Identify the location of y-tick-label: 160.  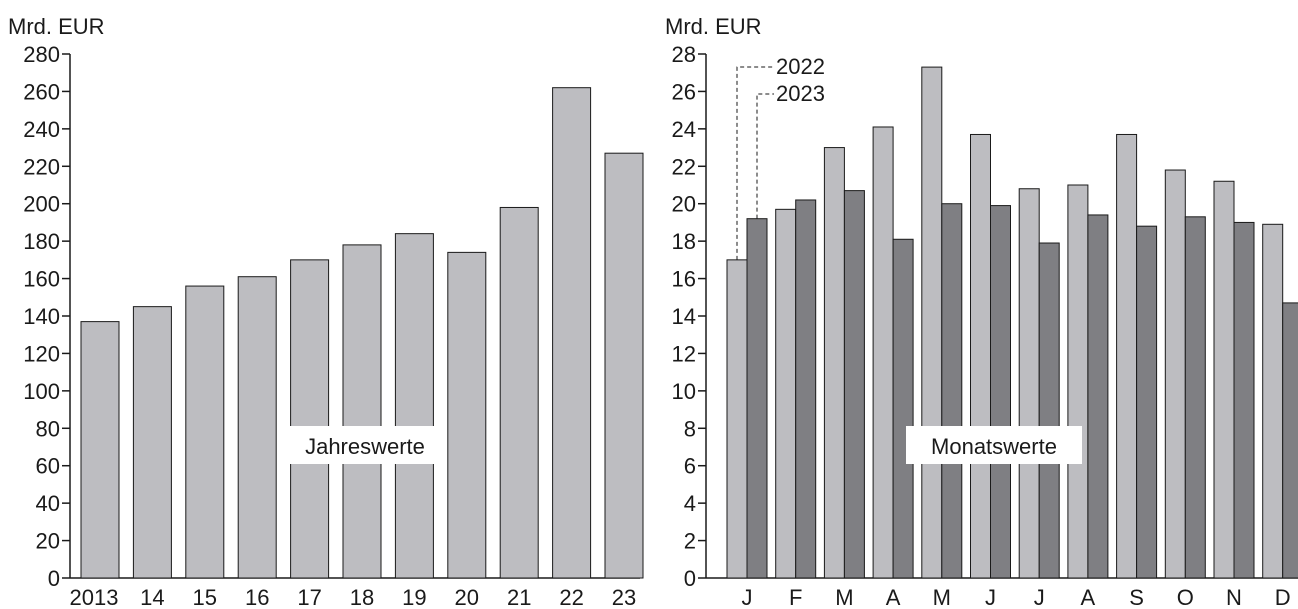
(41, 279).